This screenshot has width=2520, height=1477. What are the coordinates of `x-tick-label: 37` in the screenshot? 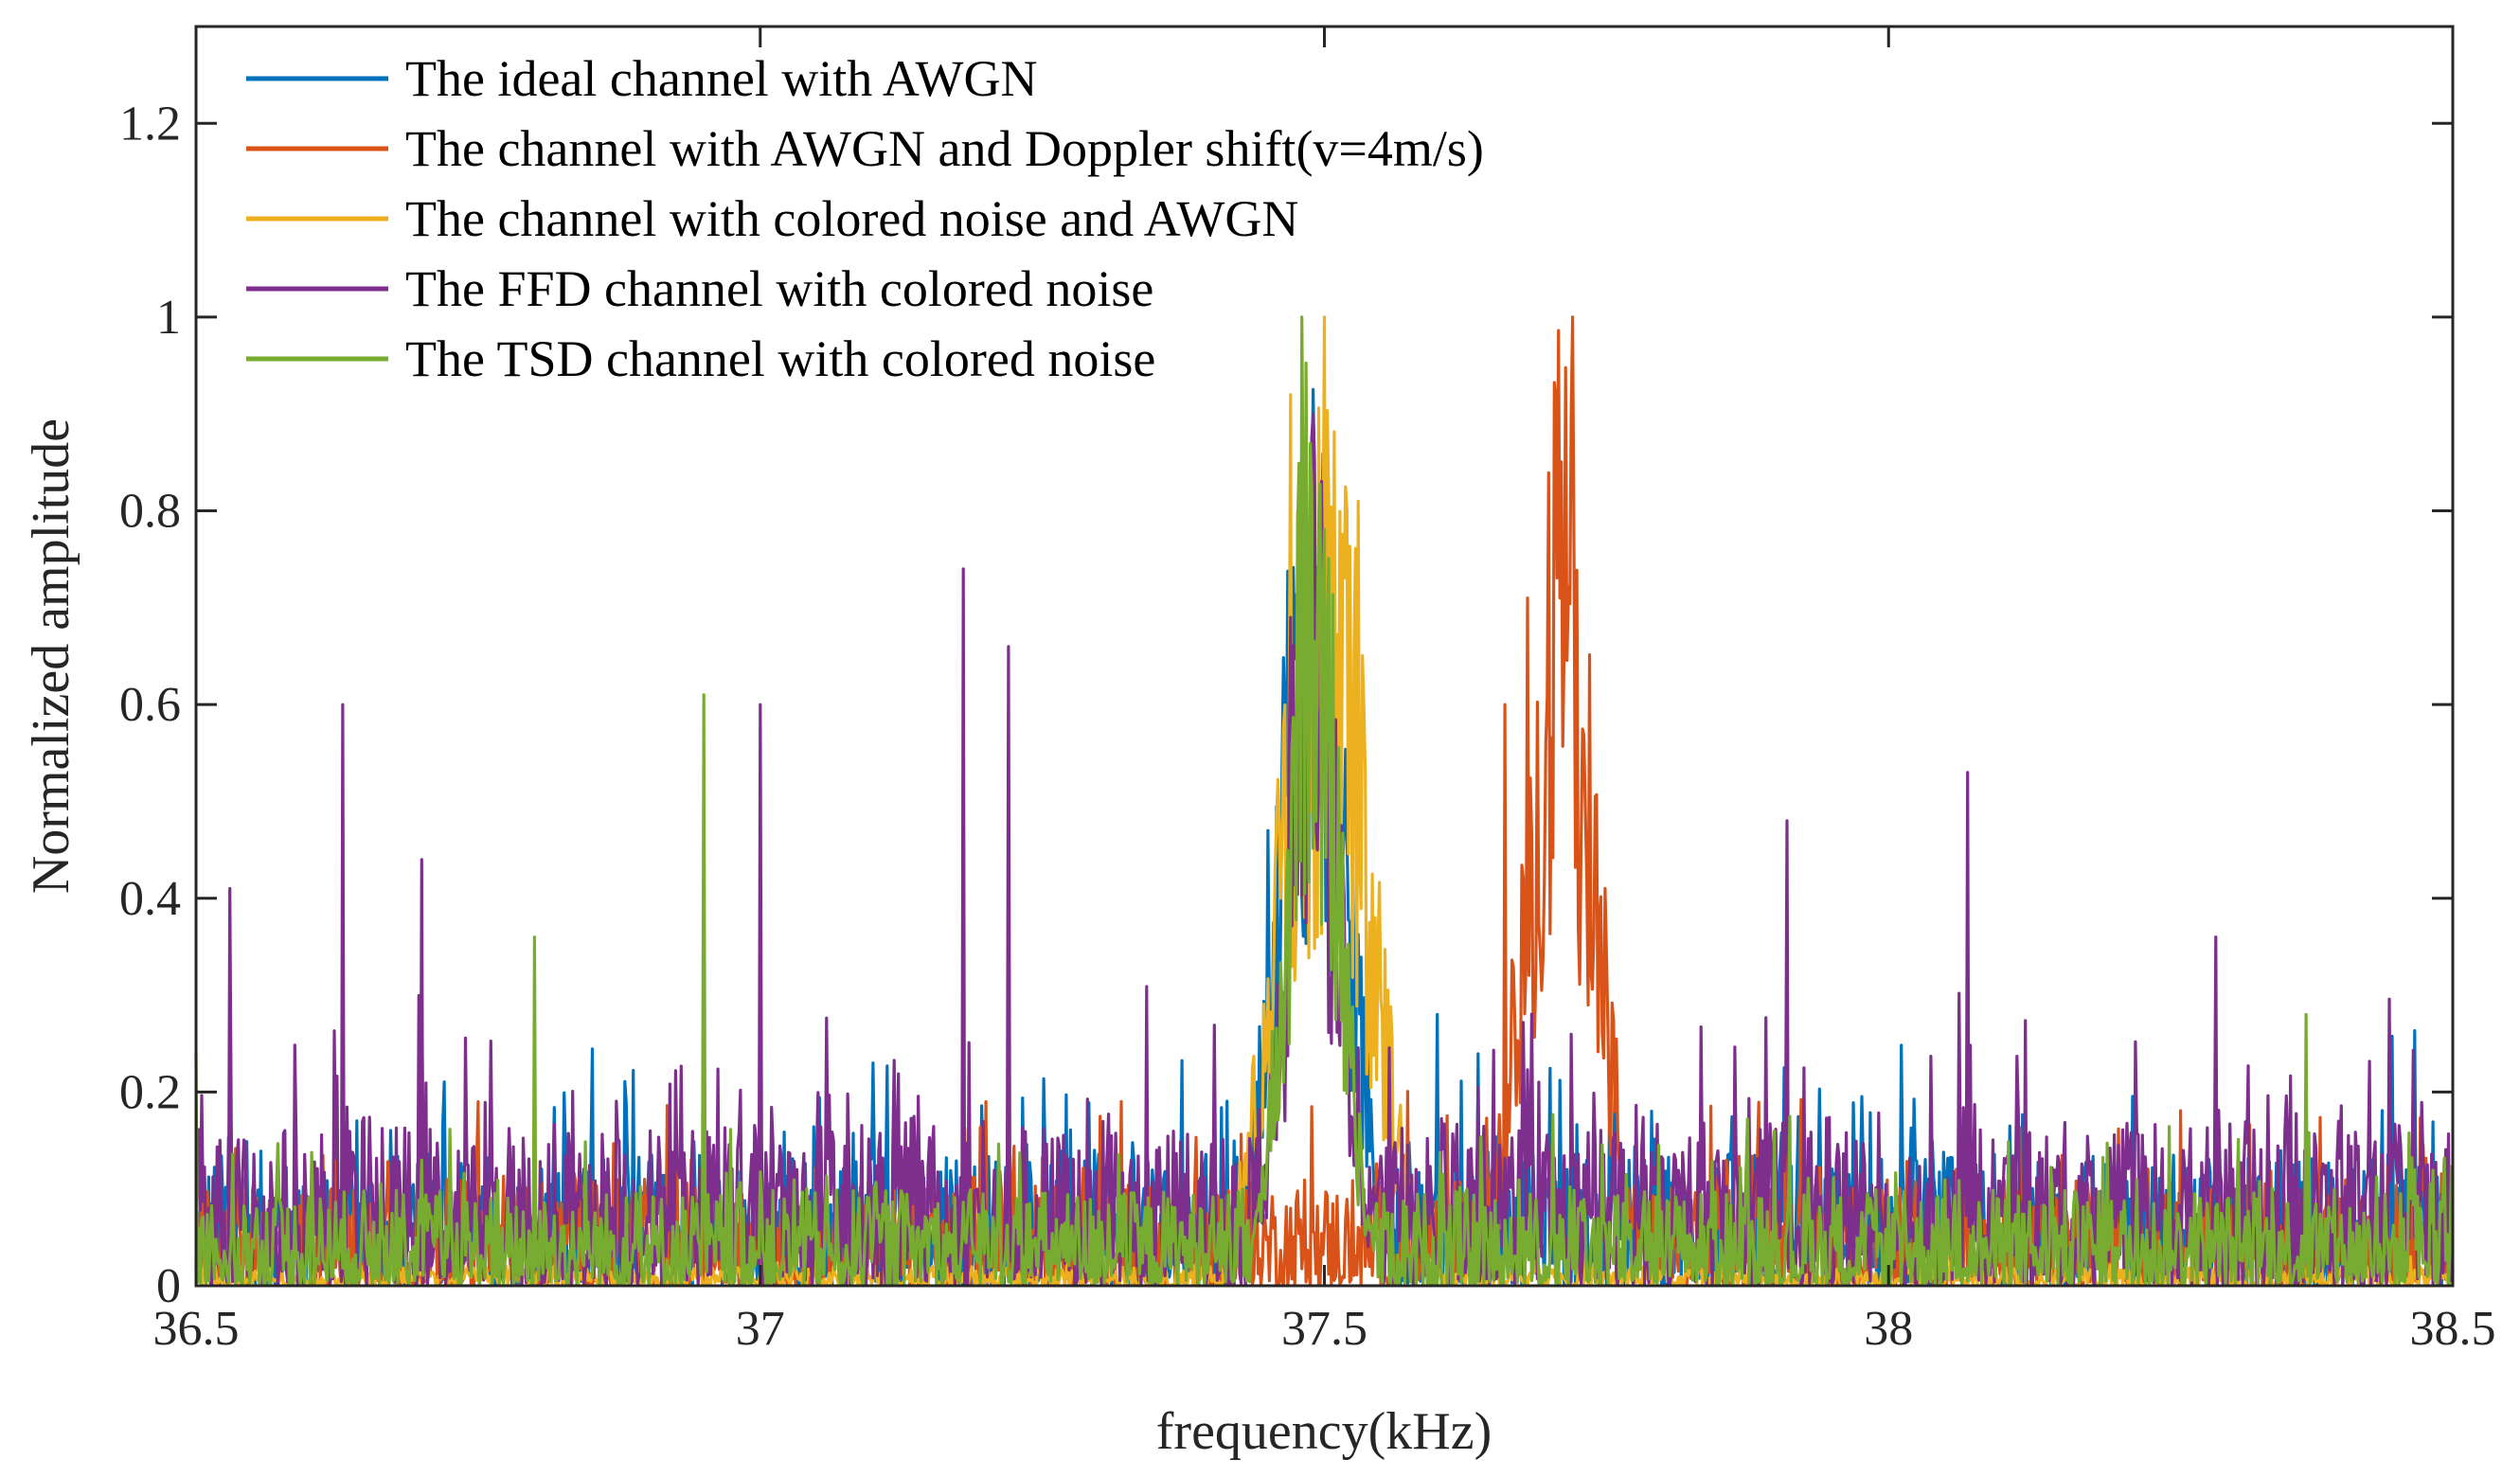 It's located at (761, 1329).